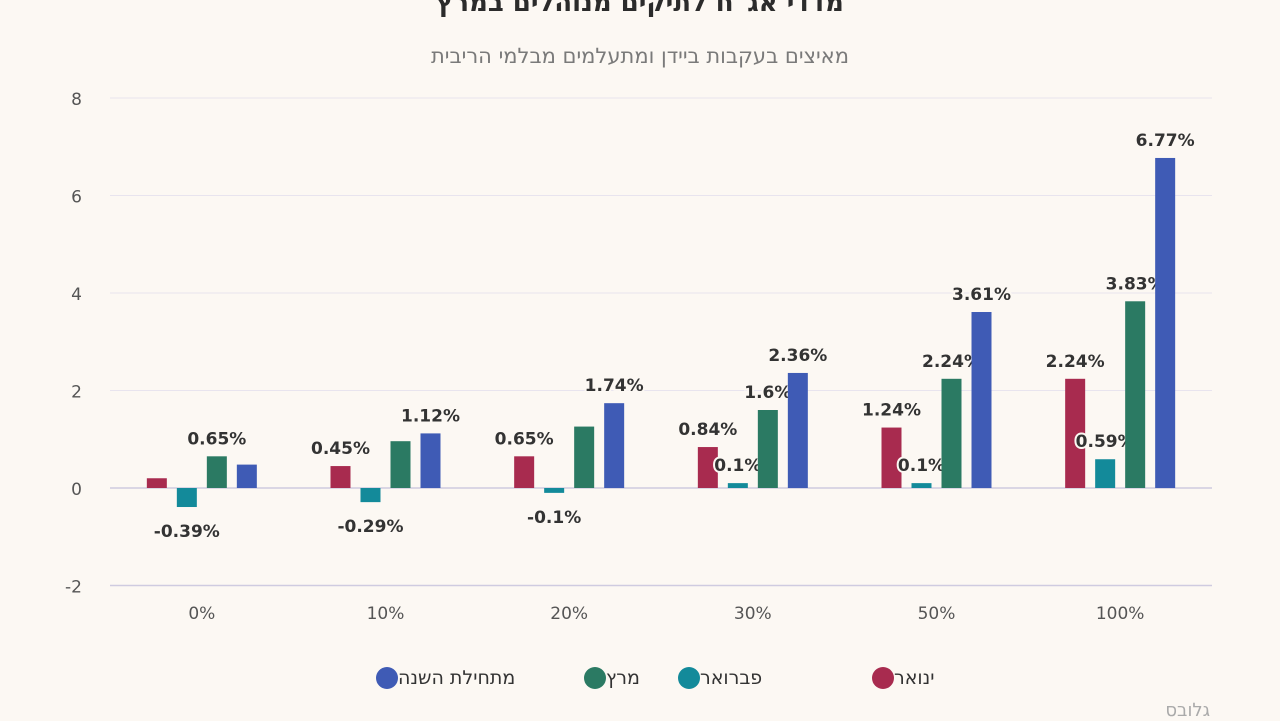 This screenshot has height=721, width=1280. I want to click on legend-swatch-march, so click(595, 678).